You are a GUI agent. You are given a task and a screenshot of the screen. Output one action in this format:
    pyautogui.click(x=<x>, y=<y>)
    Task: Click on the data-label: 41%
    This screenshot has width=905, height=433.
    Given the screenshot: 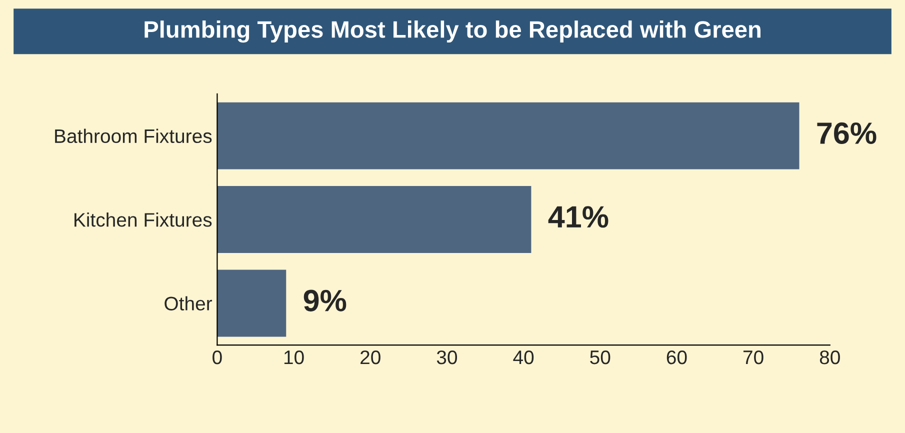 What is the action you would take?
    pyautogui.click(x=578, y=217)
    